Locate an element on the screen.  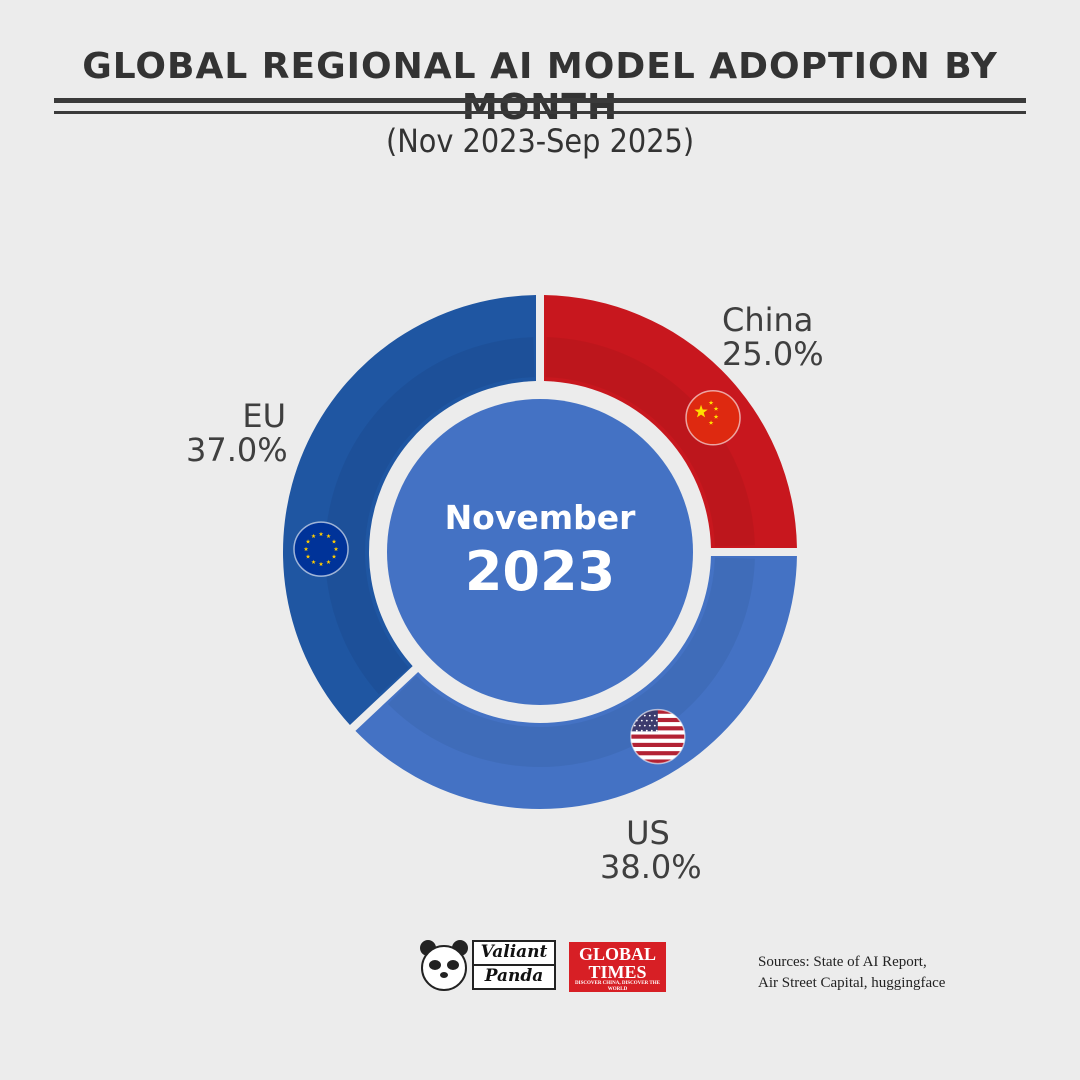
global-times-line1: GLOBAL is located at coordinates (617, 954).